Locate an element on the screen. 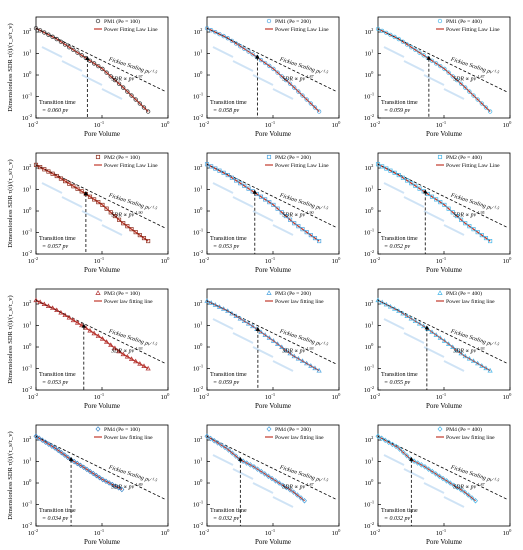  y-tick-label: 10⁰ is located at coordinates (28, 482).